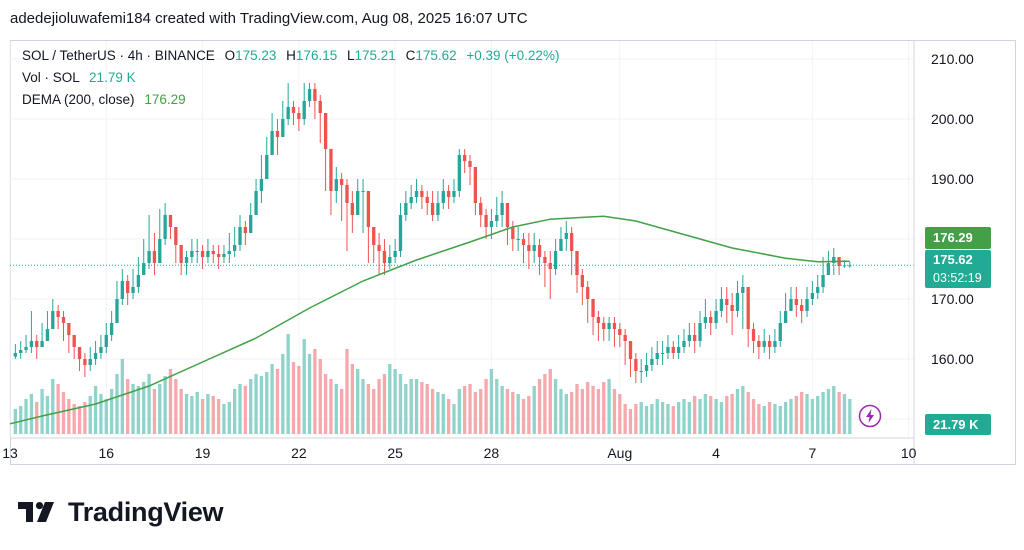 Image resolution: width=1024 pixels, height=550 pixels. Describe the element at coordinates (146, 511) in the screenshot. I see `brand-name: TradingView` at that location.